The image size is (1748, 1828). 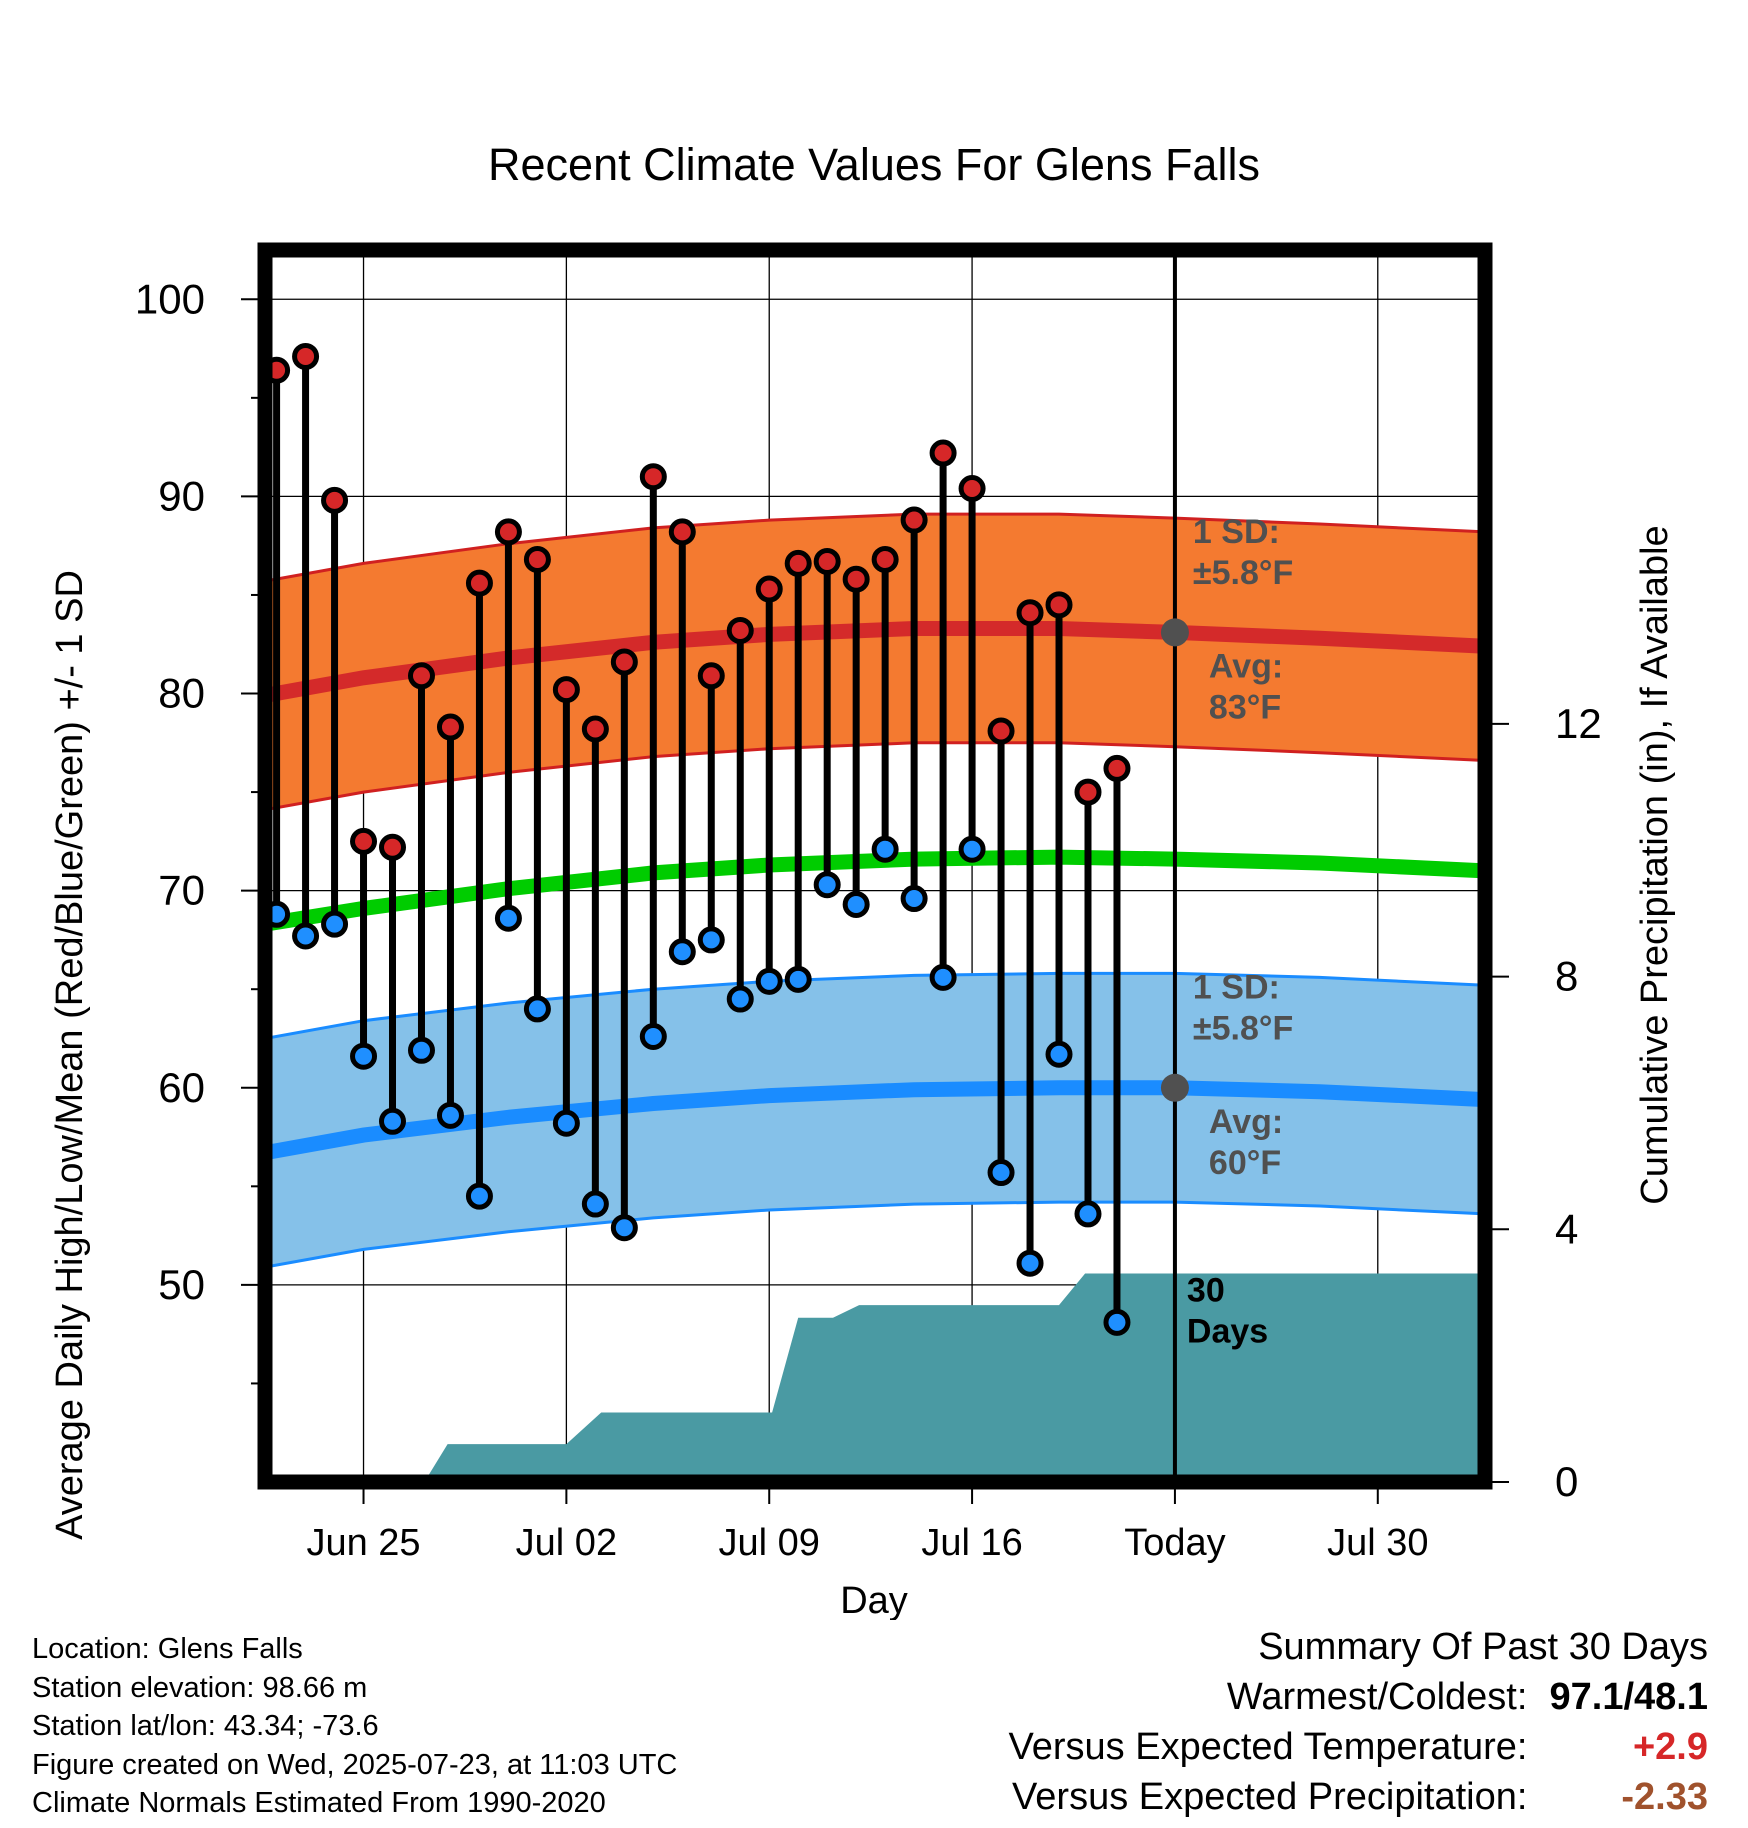 I want to click on y-tick-label-left: 90, so click(x=181, y=495).